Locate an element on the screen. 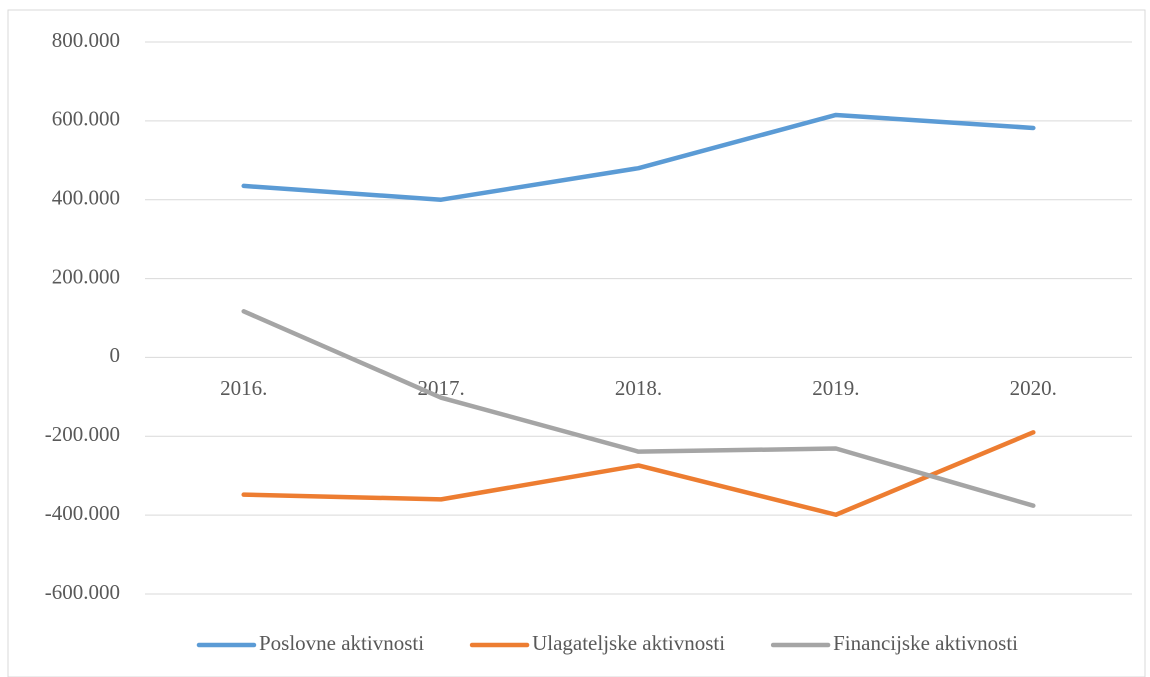  legend-label: Ulagateljske aktivnosti is located at coordinates (628, 643).